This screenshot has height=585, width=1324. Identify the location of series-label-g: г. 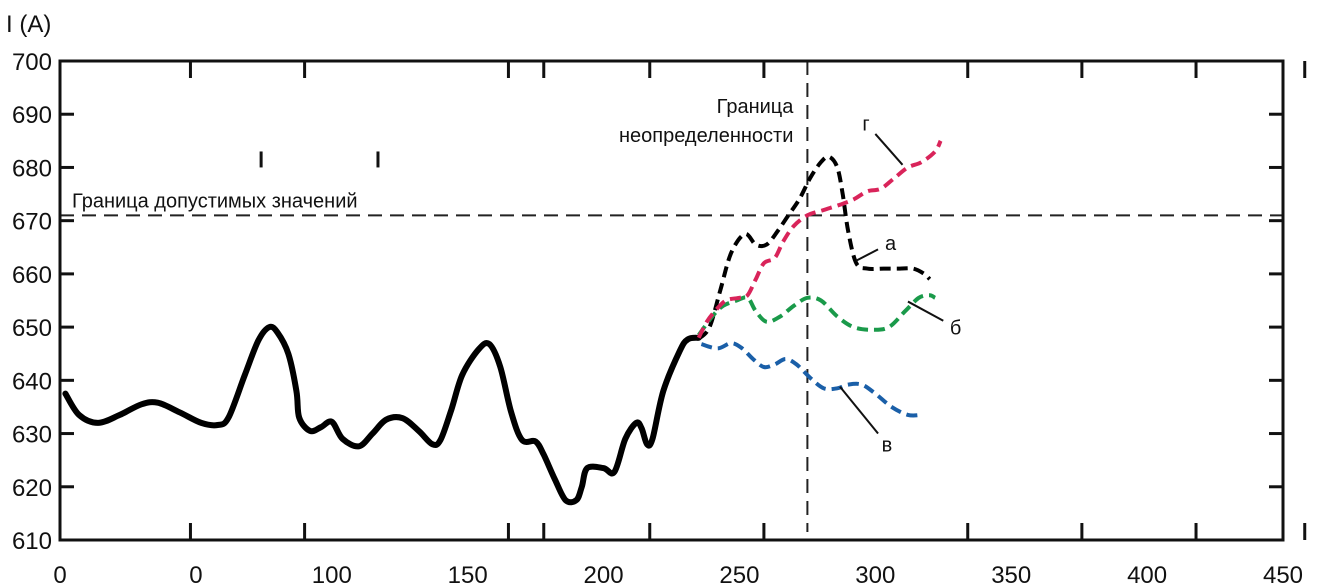
(865, 124).